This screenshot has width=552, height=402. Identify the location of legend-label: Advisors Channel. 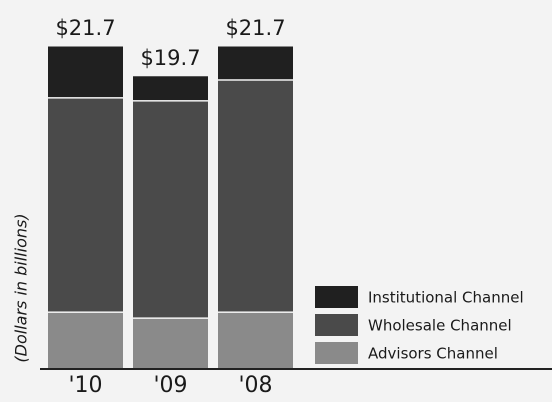
(433, 354).